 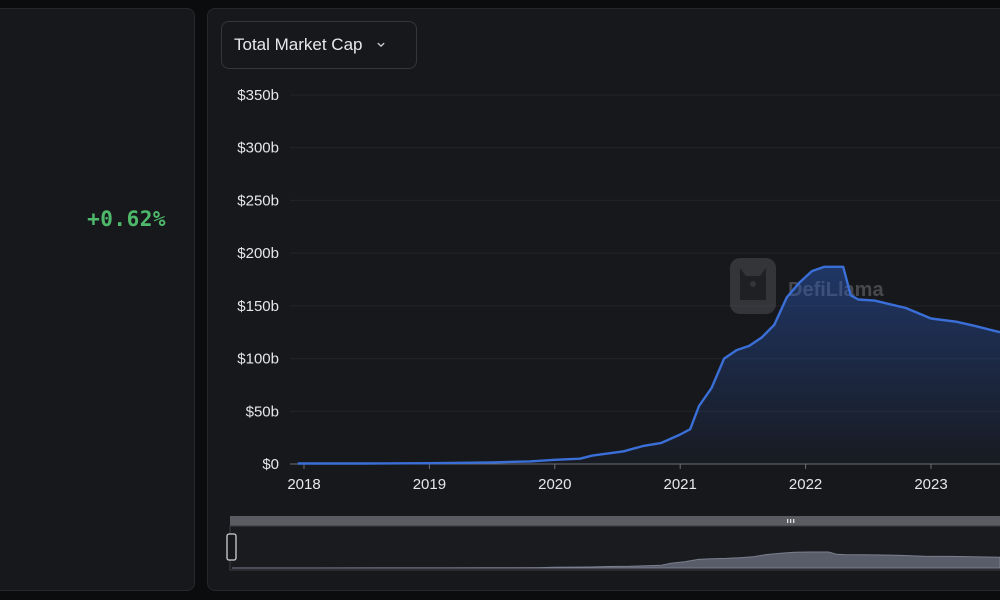 What do you see at coordinates (380, 44) in the screenshot?
I see `chevron-down-icon` at bounding box center [380, 44].